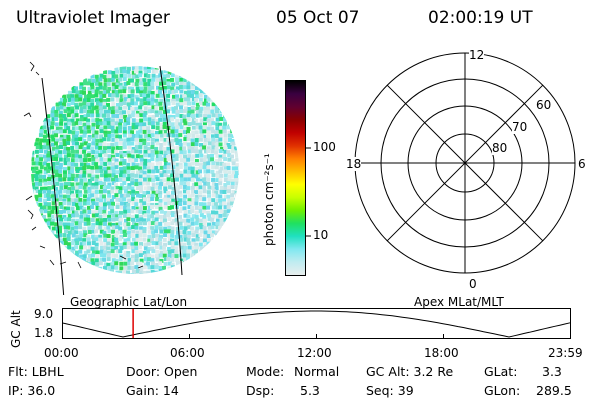 The width and height of the screenshot is (600, 400). I want to click on gc-altitude-info: GC Alt: 3.2 Re, so click(410, 371).